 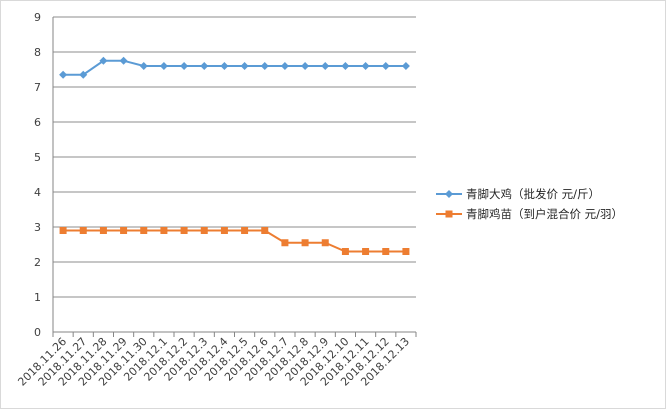 What do you see at coordinates (37, 157) in the screenshot?
I see `y-tick-label: 5` at bounding box center [37, 157].